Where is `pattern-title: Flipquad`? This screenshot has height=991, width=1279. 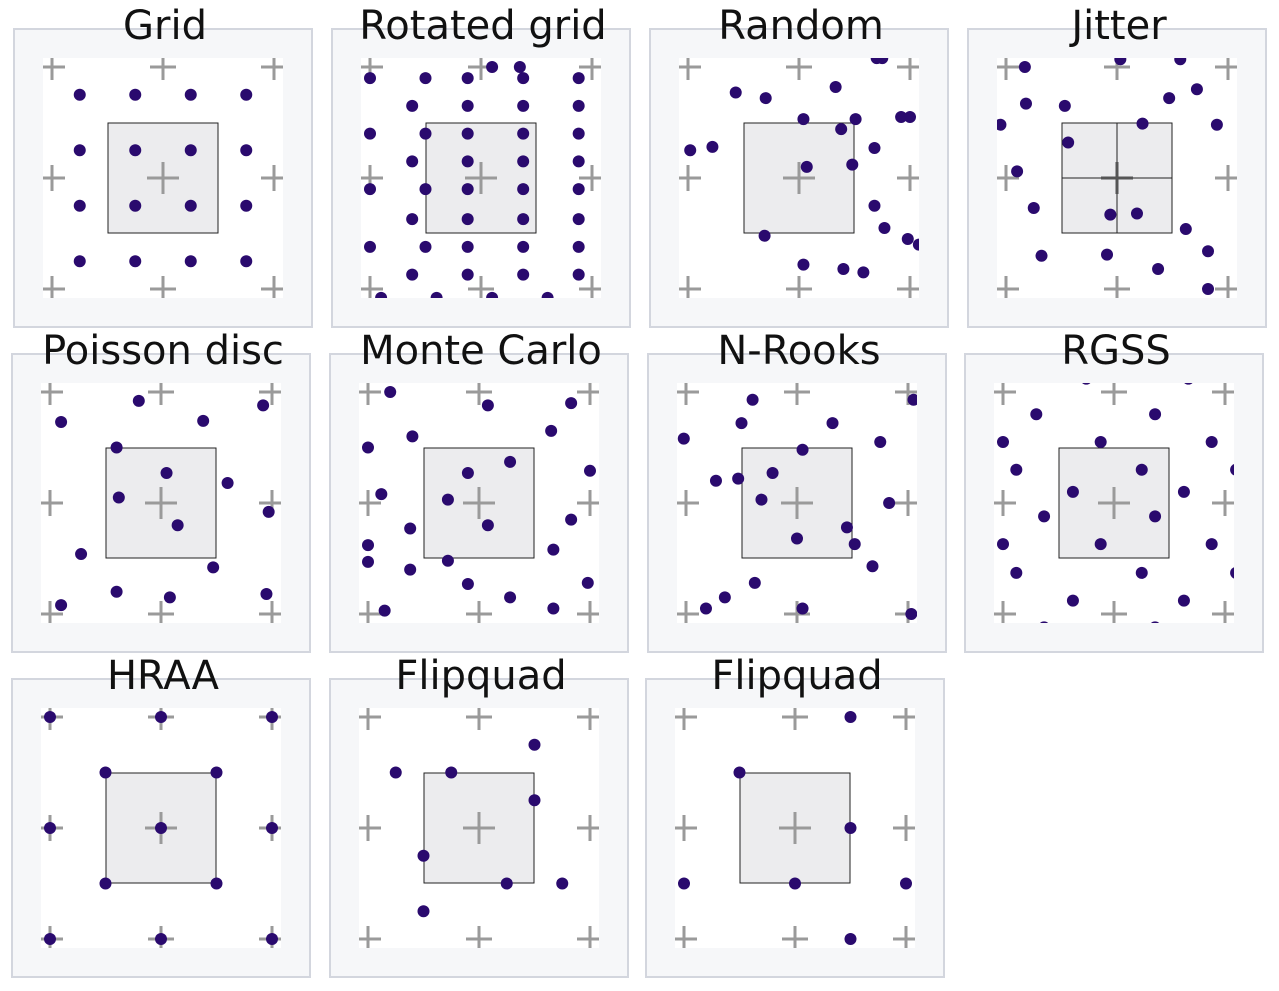
pattern-title: Flipquad is located at coordinates (797, 676).